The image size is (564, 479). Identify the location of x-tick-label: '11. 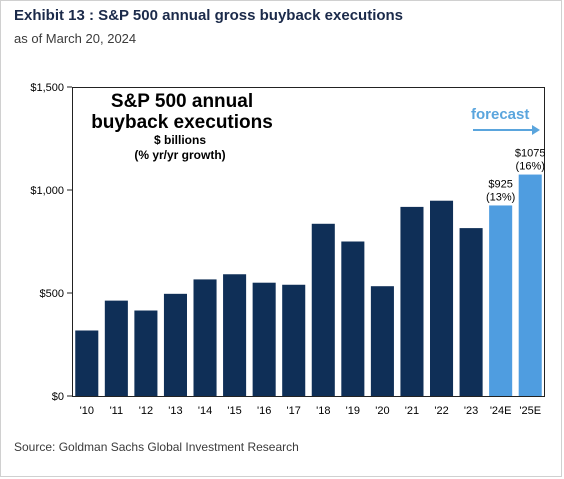
(117, 411).